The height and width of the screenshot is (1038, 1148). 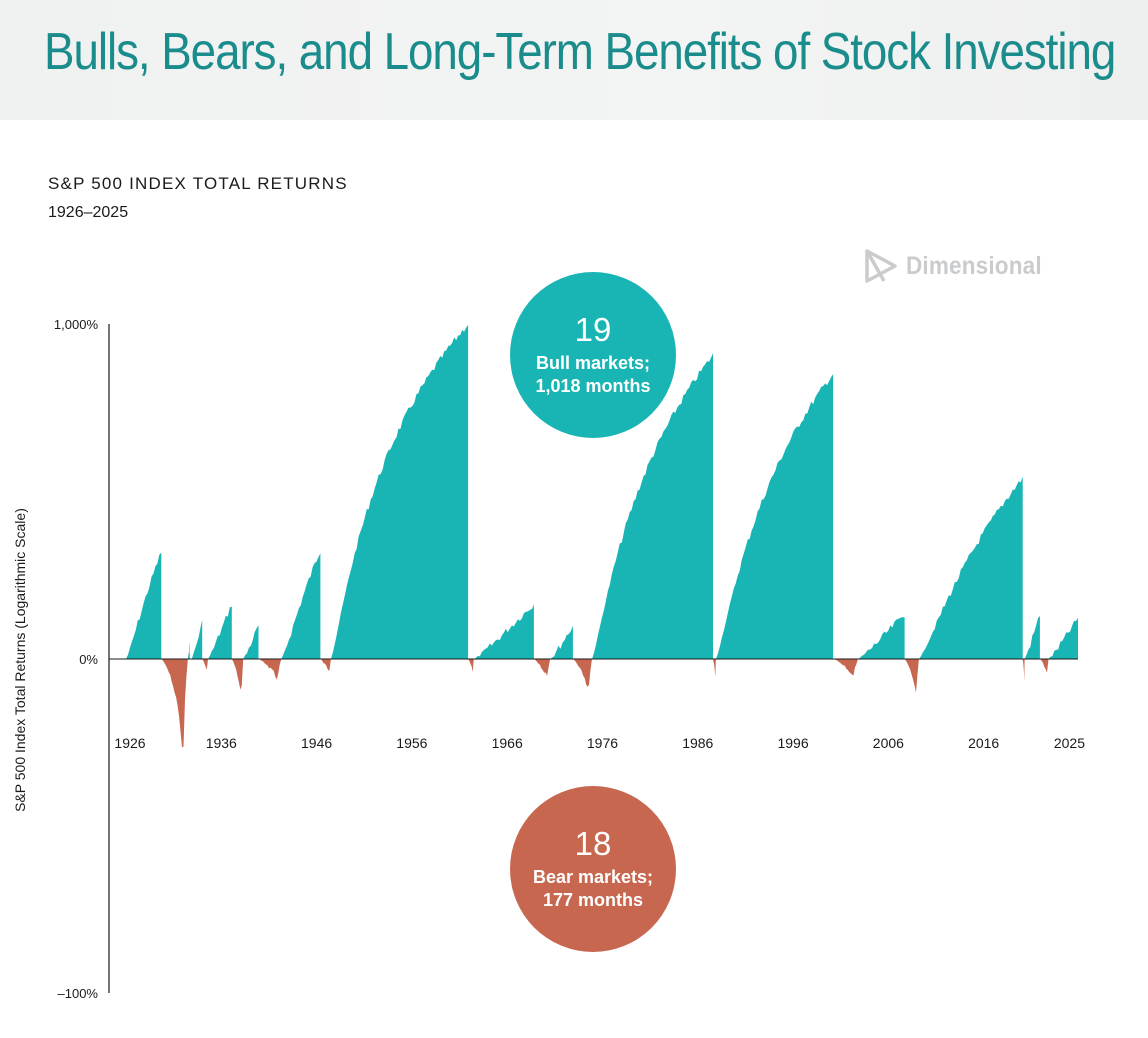 What do you see at coordinates (76, 659) in the screenshot?
I see `y-tick-labels: 1,000% 0% –100%` at bounding box center [76, 659].